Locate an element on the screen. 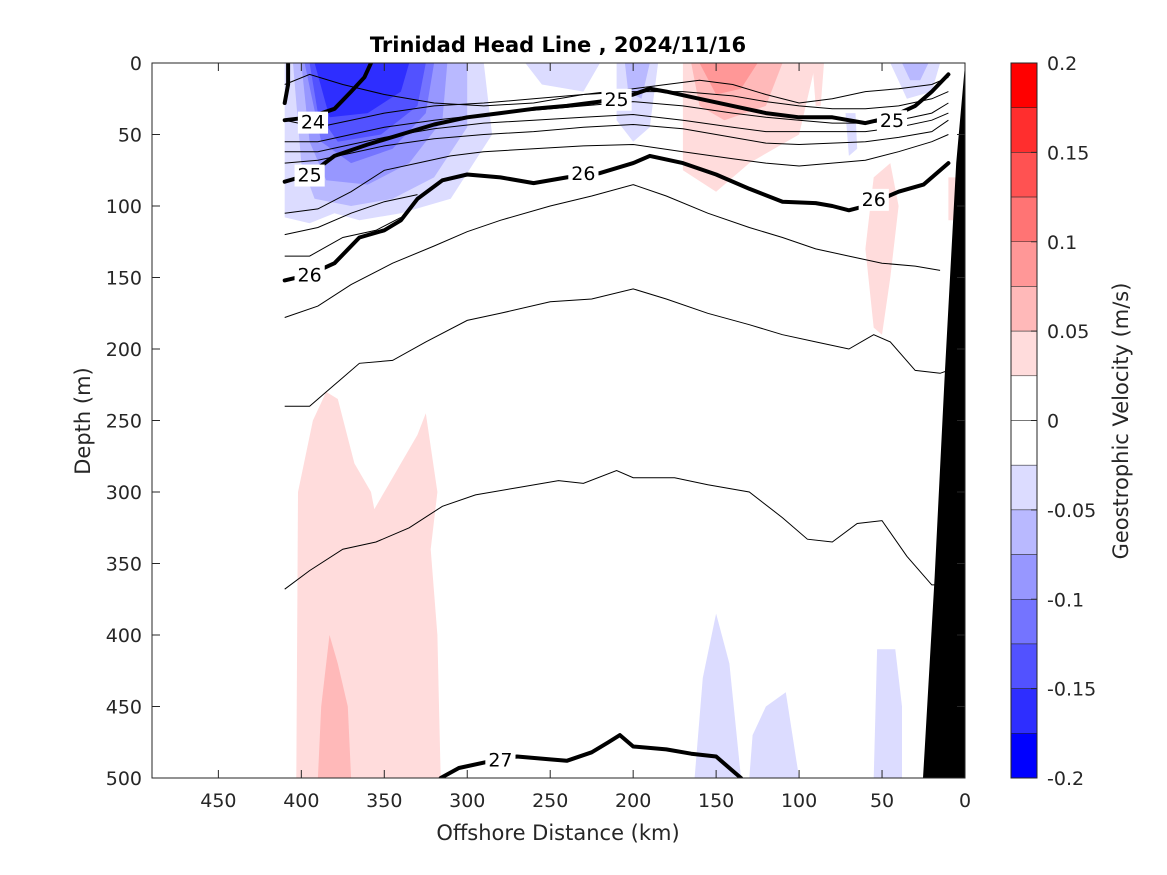  x-tick-label: 200 is located at coordinates (633, 801).